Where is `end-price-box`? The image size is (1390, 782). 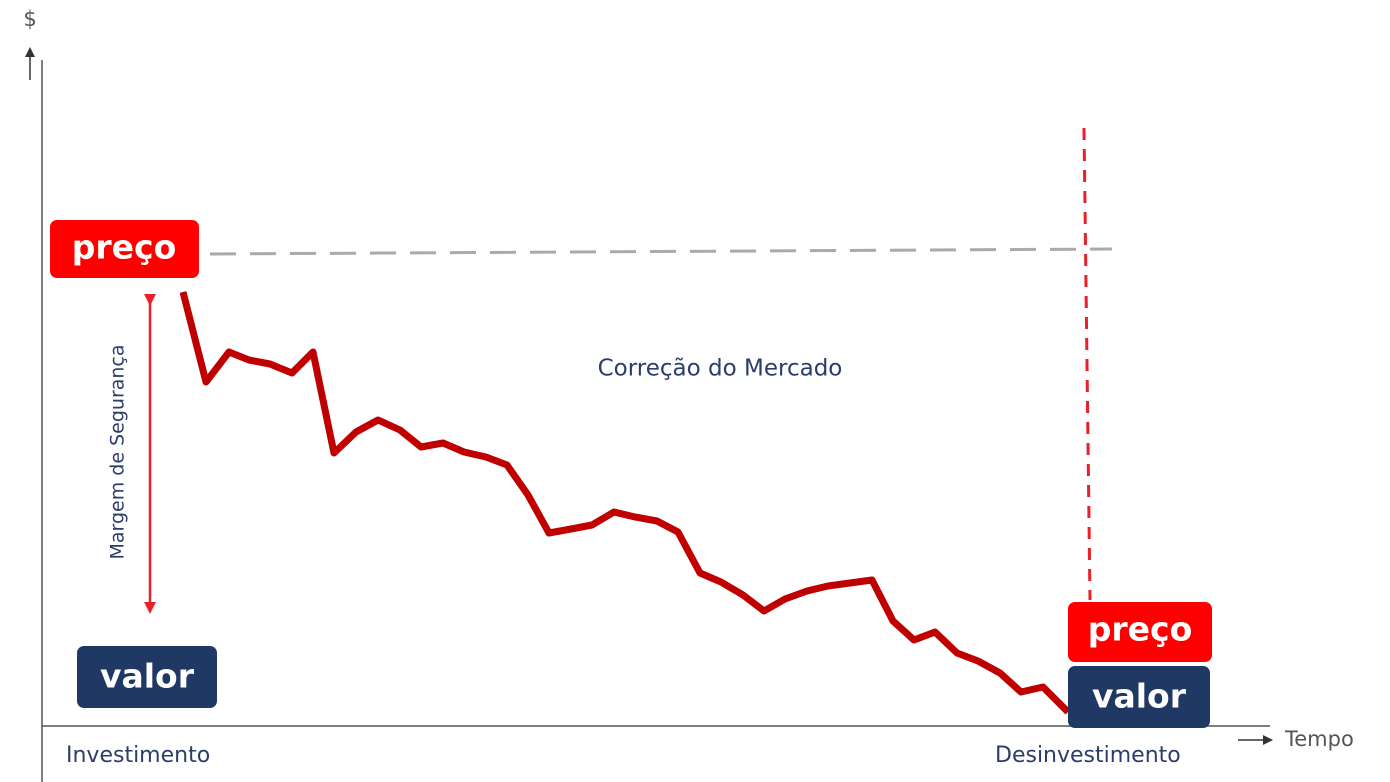
end-price-box is located at coordinates (1140, 632).